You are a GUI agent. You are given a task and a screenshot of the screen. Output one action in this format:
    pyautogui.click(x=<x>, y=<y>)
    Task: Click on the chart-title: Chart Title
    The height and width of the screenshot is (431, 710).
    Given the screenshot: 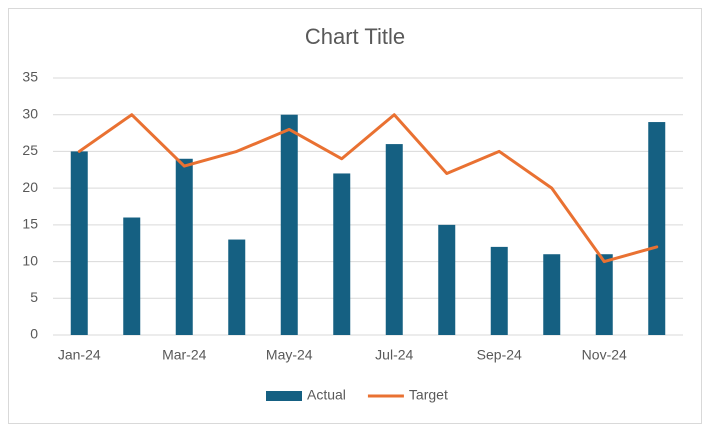 What is the action you would take?
    pyautogui.click(x=355, y=36)
    